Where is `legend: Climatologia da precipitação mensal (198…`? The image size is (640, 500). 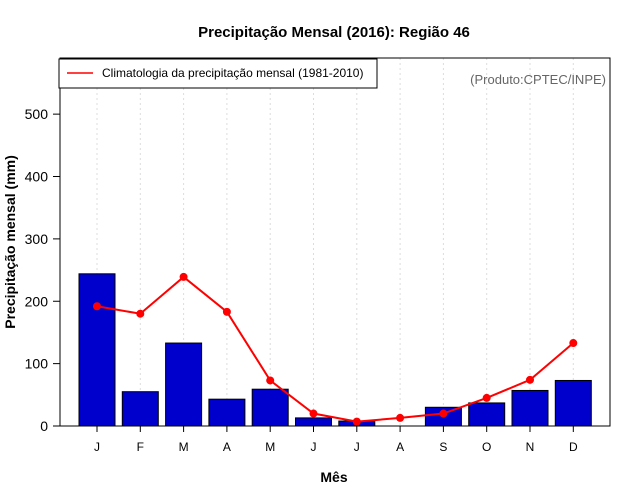
legend: Climatologia da precipitação mensal (198… is located at coordinates (218, 73).